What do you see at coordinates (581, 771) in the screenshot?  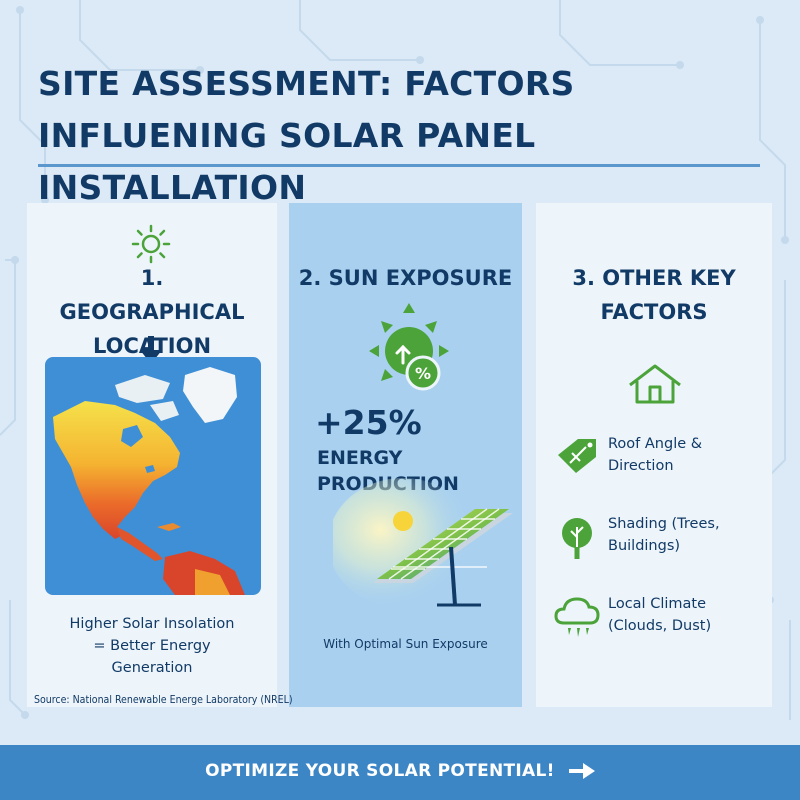 I see `arrow-right-icon` at bounding box center [581, 771].